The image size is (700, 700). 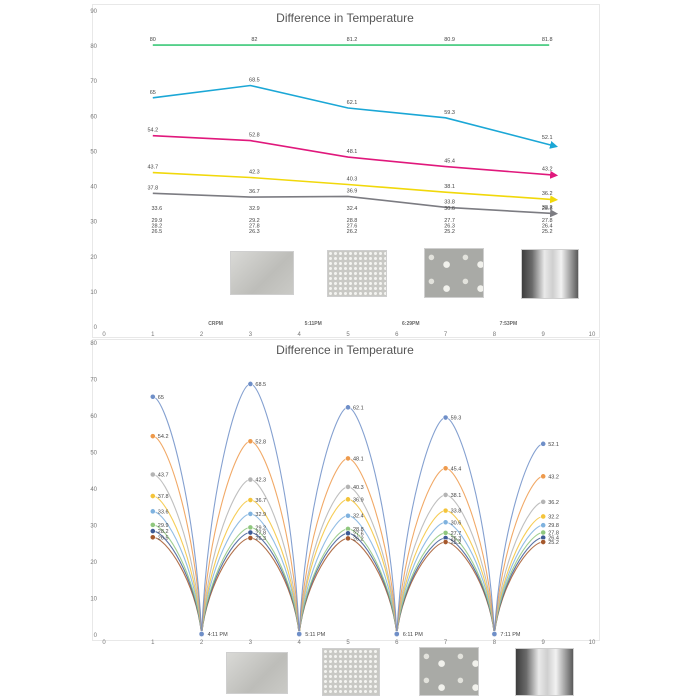 What do you see at coordinates (397, 335) in the screenshot?
I see `x-tick-label: 6` at bounding box center [397, 335].